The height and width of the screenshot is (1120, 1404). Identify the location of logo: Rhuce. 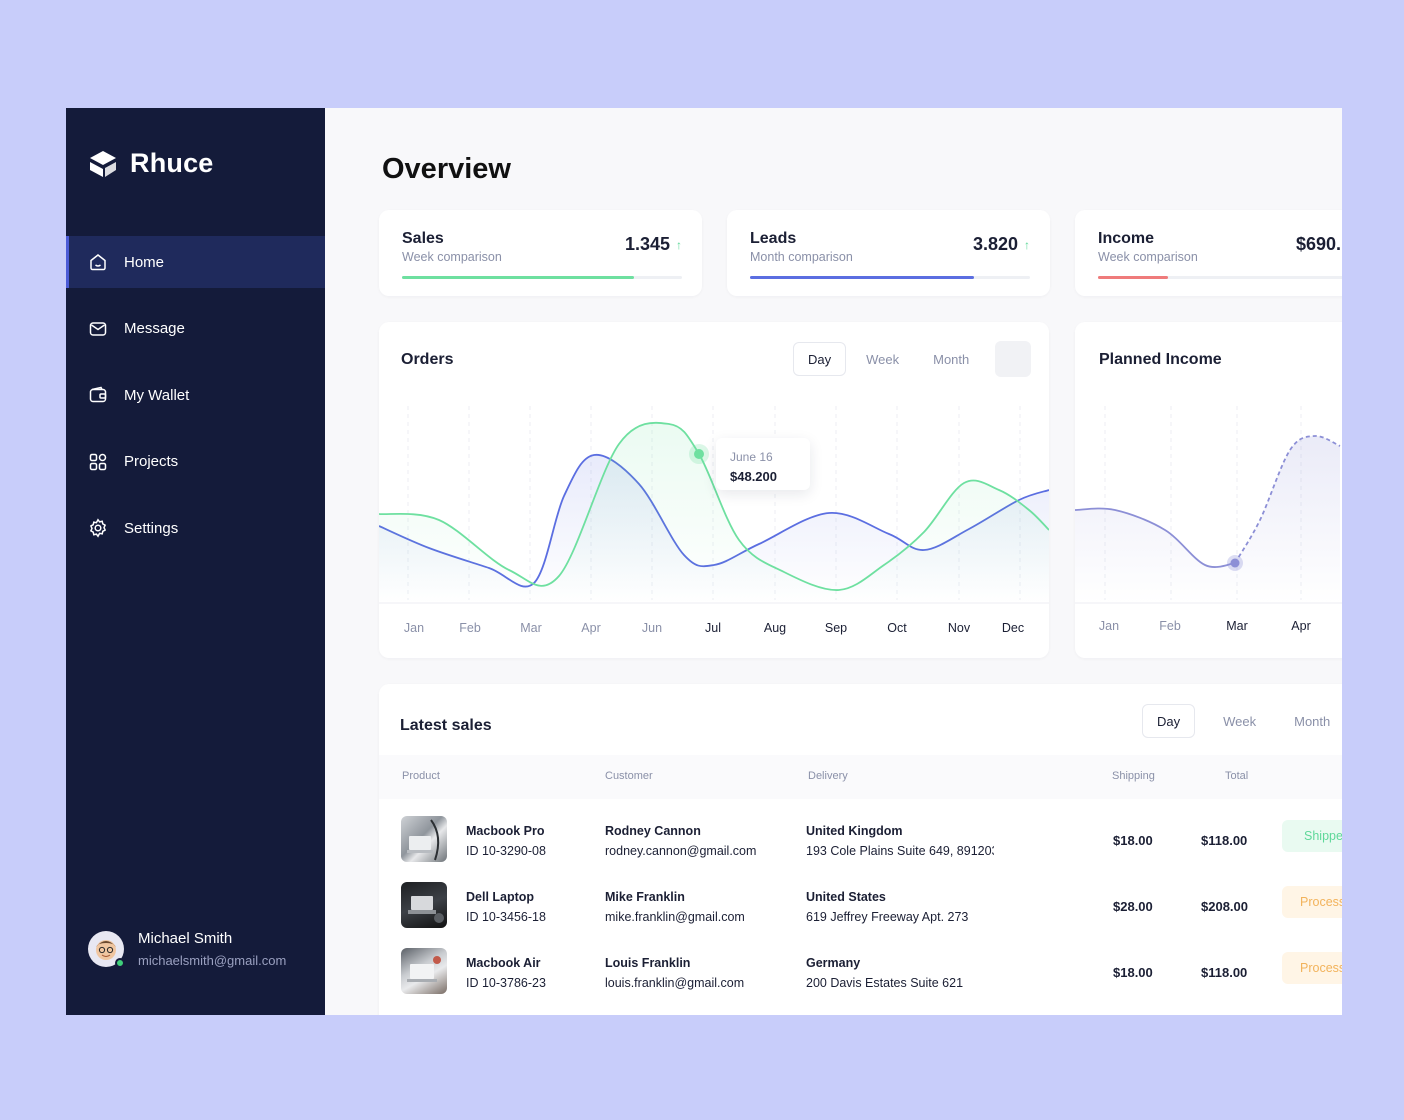
(151, 163).